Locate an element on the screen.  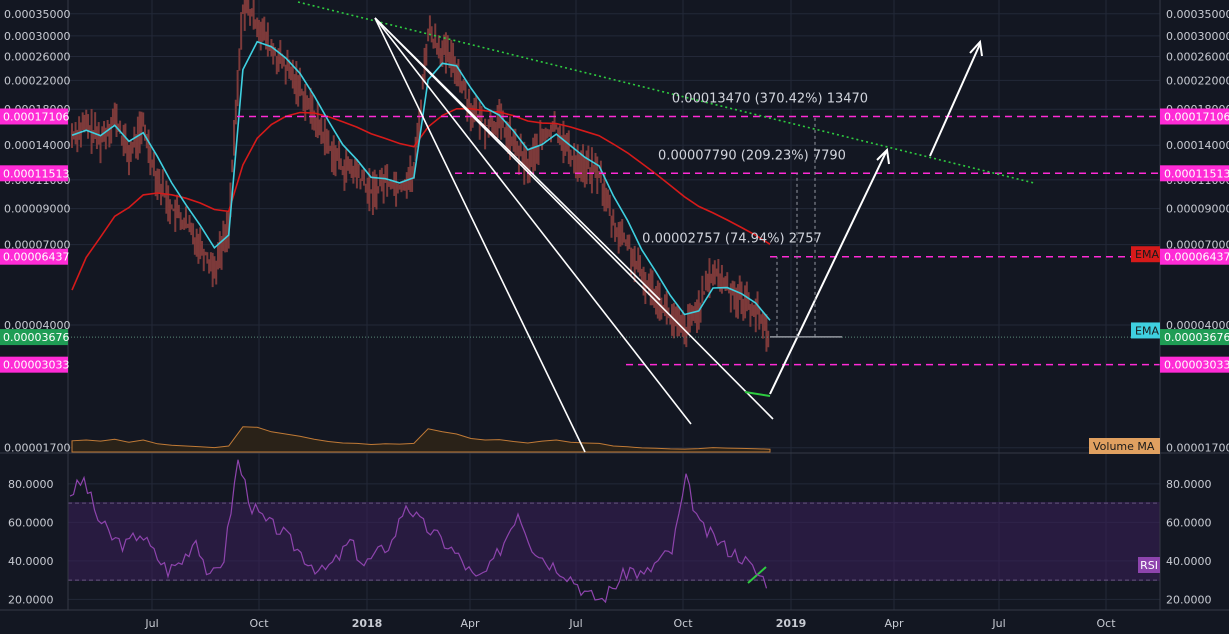
y-tick-label-right: 0.00009000 is located at coordinates (1197, 209).